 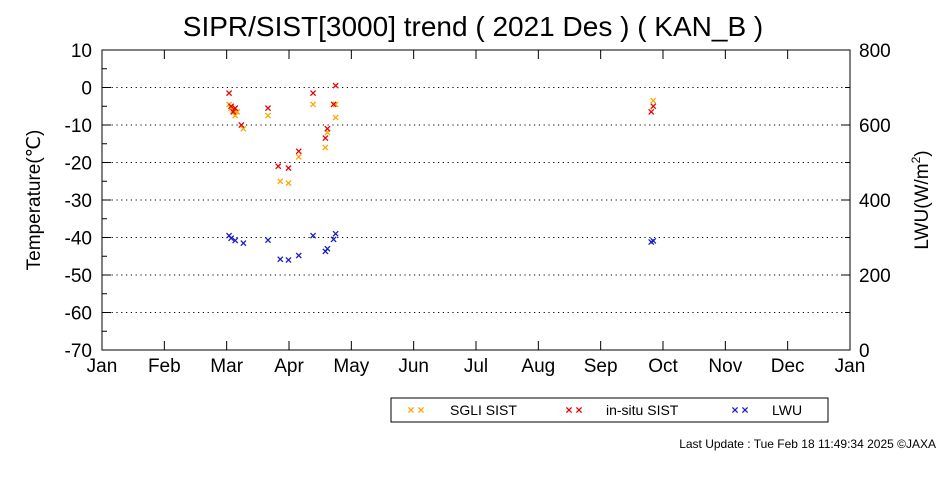 What do you see at coordinates (78, 164) in the screenshot?
I see `y-tick-label: -20` at bounding box center [78, 164].